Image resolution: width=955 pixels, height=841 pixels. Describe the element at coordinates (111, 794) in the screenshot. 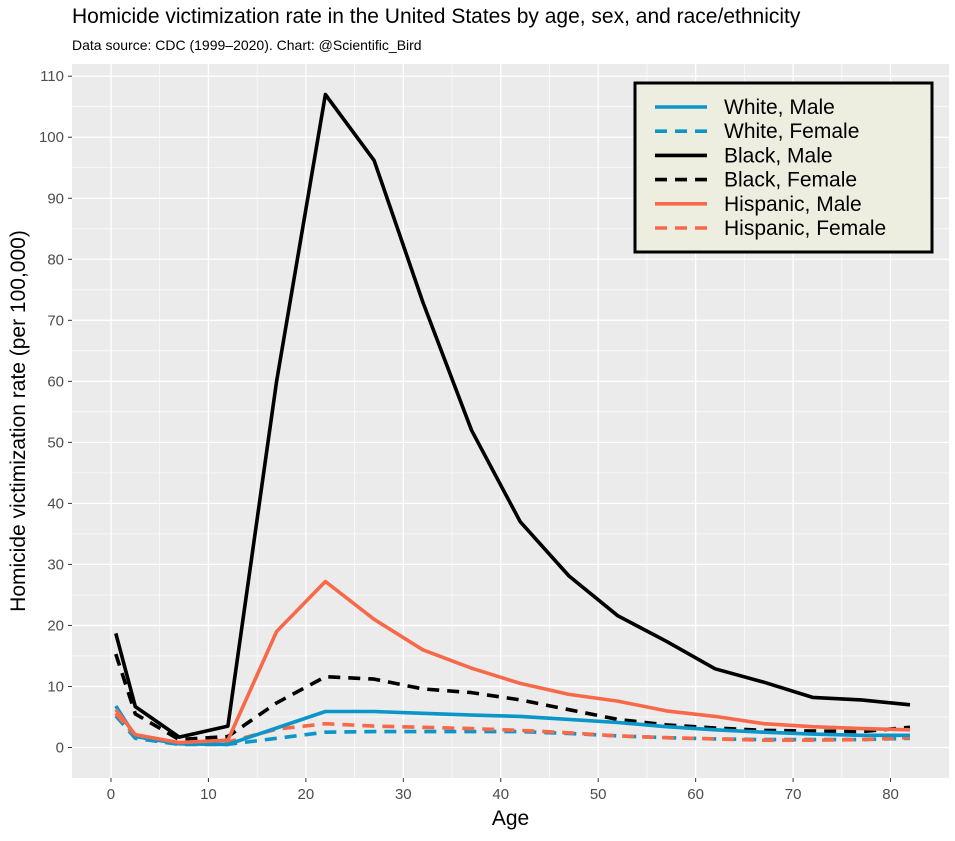

I see `x-tick-label: 0` at that location.